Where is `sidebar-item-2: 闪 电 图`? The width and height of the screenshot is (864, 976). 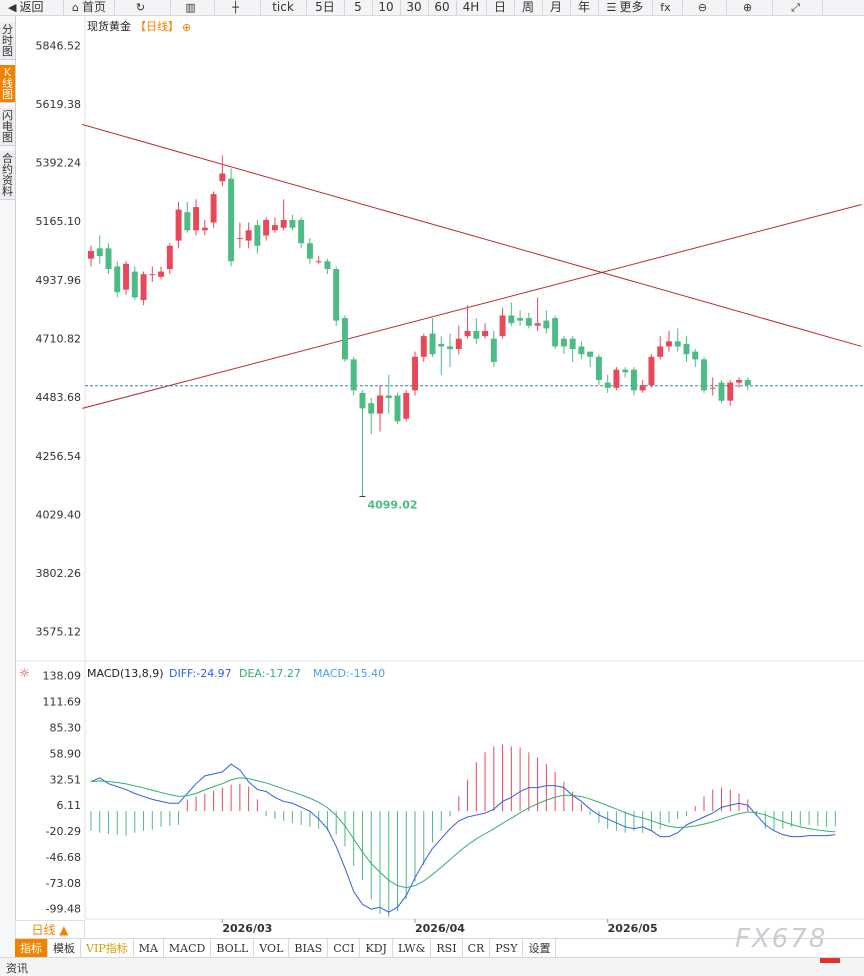
sidebar-item-2: 闪 电 图 is located at coordinates (7, 127).